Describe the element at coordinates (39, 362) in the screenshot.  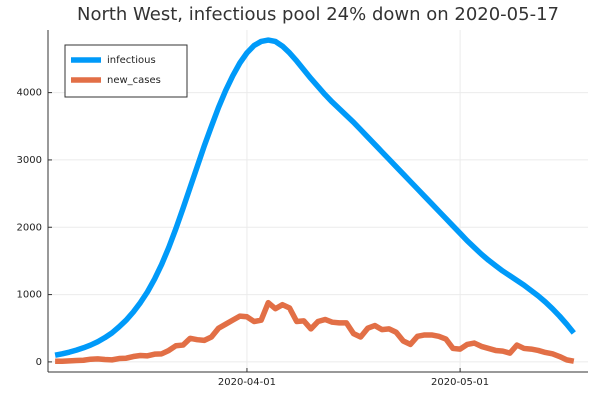
I see `y-tick-label: 0` at that location.